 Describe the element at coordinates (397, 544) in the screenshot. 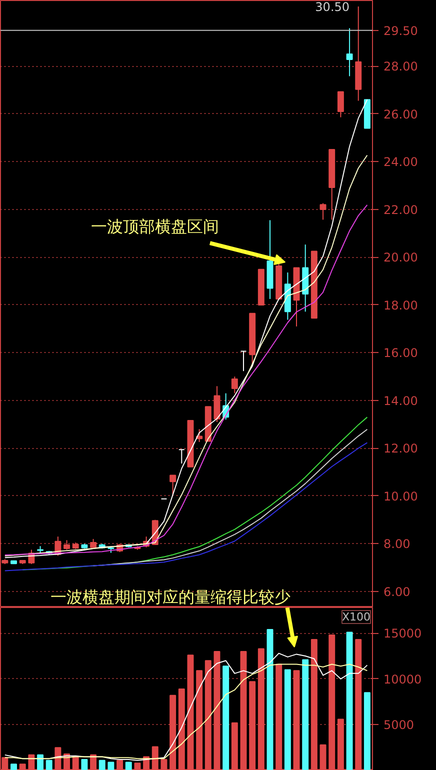

I see `y-tick-label: 8.00` at that location.